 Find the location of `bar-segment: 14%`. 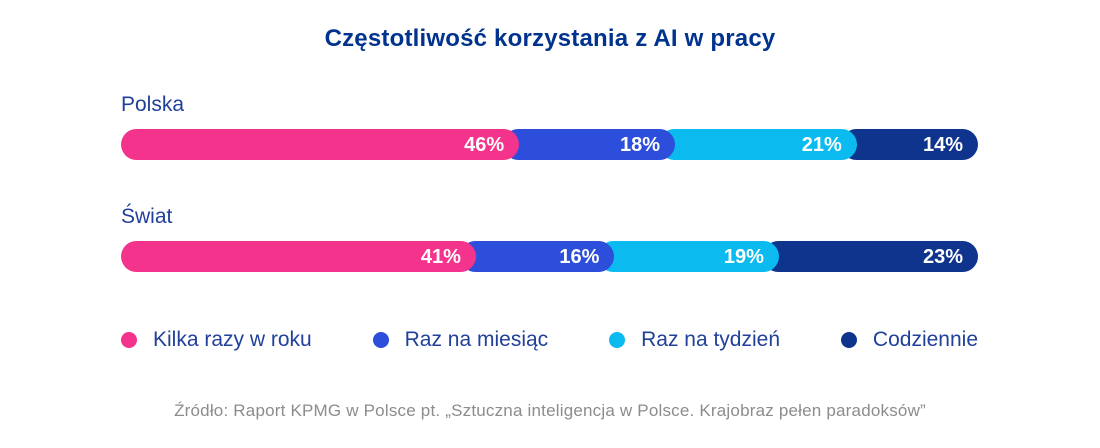

bar-segment: 14% is located at coordinates (909, 144).